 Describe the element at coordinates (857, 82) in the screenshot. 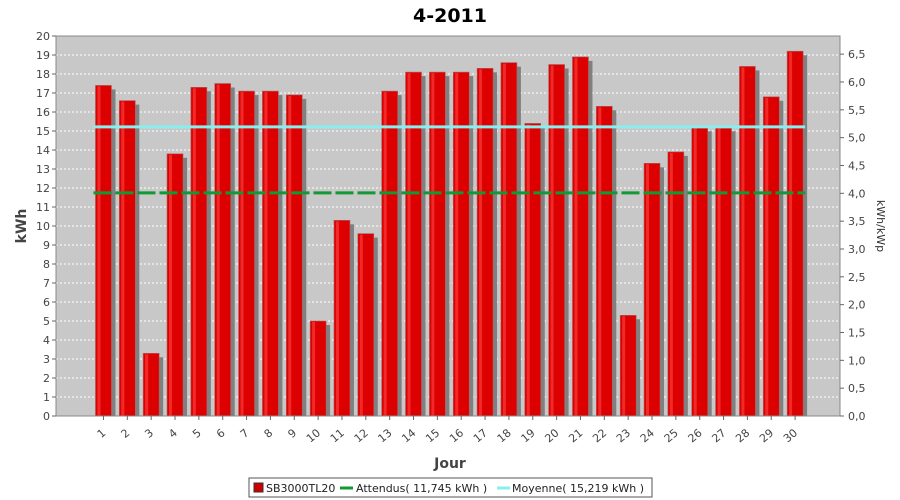

I see `y-right-tick-label: 6,0` at that location.